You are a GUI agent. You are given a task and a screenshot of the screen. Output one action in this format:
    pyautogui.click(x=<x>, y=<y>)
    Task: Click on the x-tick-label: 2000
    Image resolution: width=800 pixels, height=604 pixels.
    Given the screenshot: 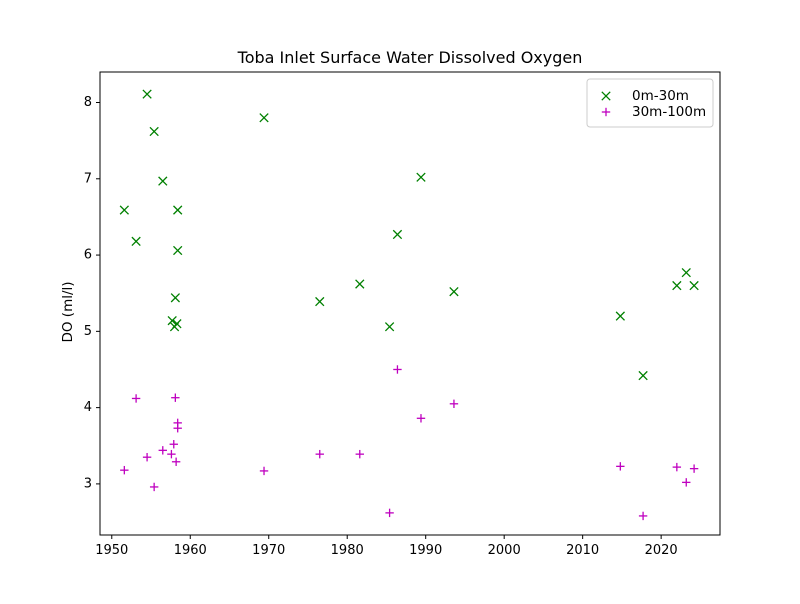 What is the action you would take?
    pyautogui.click(x=504, y=550)
    